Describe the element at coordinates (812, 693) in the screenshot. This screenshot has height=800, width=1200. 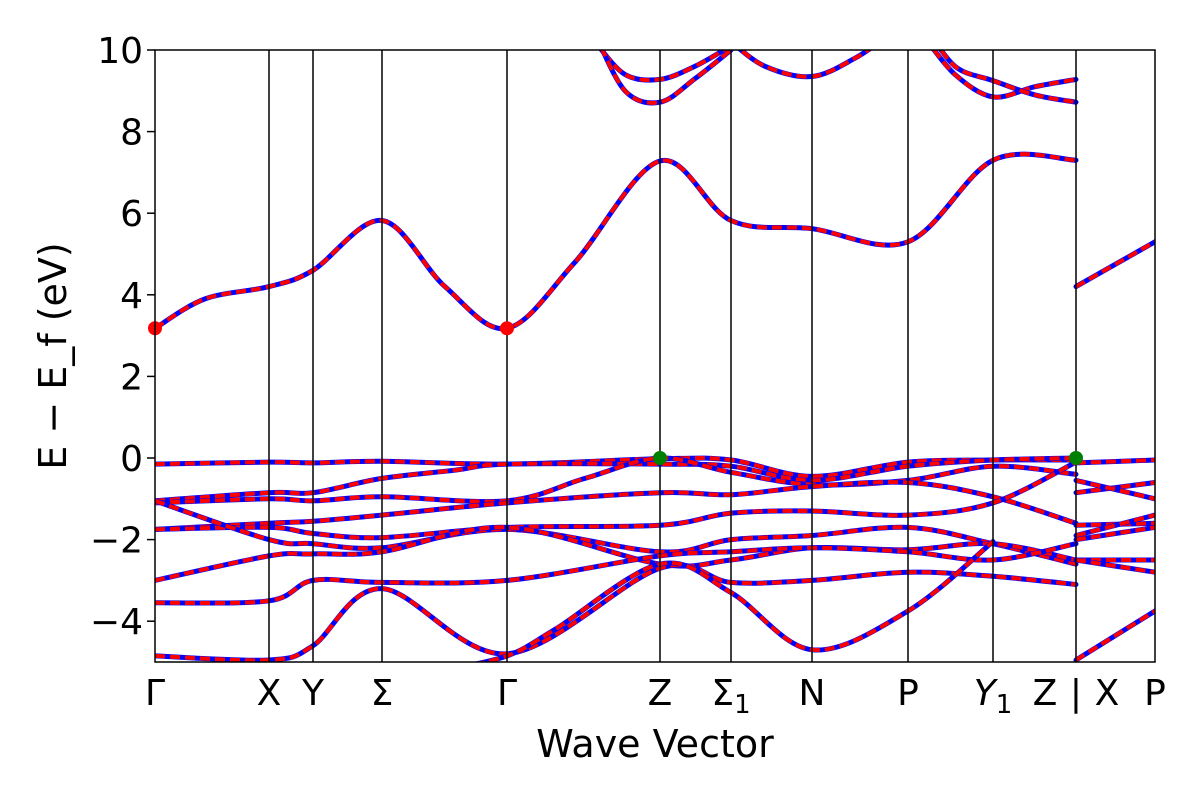
I see `kpoint-label: N` at that location.